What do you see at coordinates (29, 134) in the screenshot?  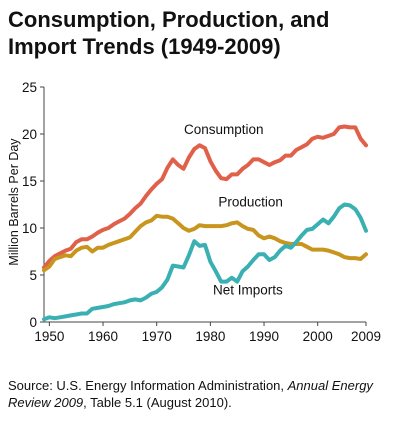 I see `y-tick-label: 20` at bounding box center [29, 134].